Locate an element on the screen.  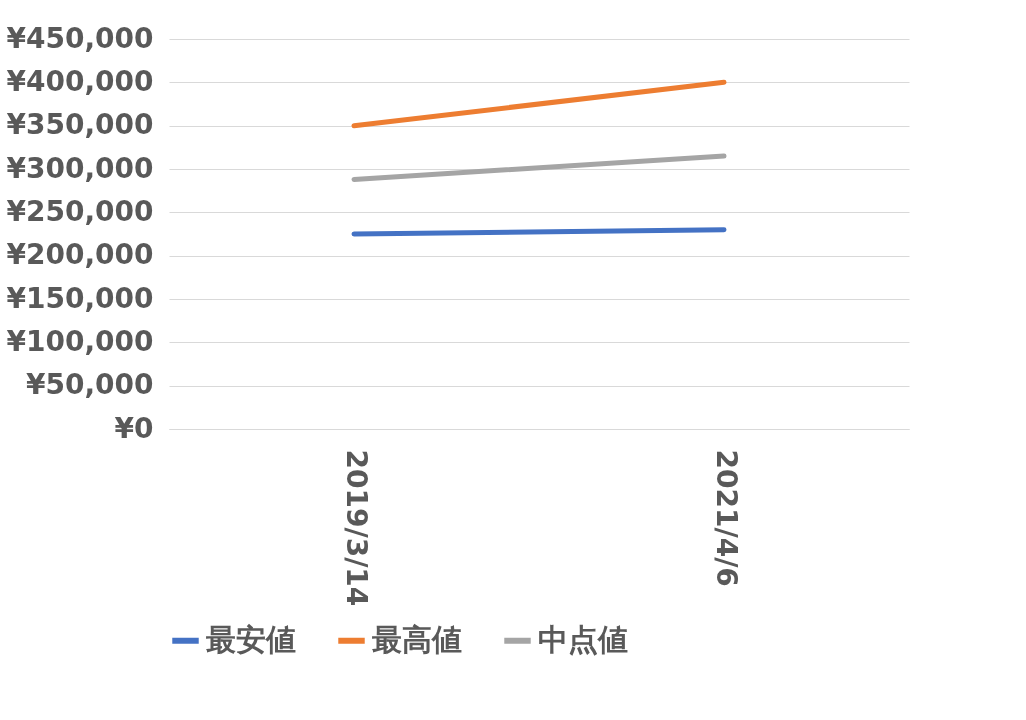
y-tick-label: ¥300,000 is located at coordinates (80, 168).